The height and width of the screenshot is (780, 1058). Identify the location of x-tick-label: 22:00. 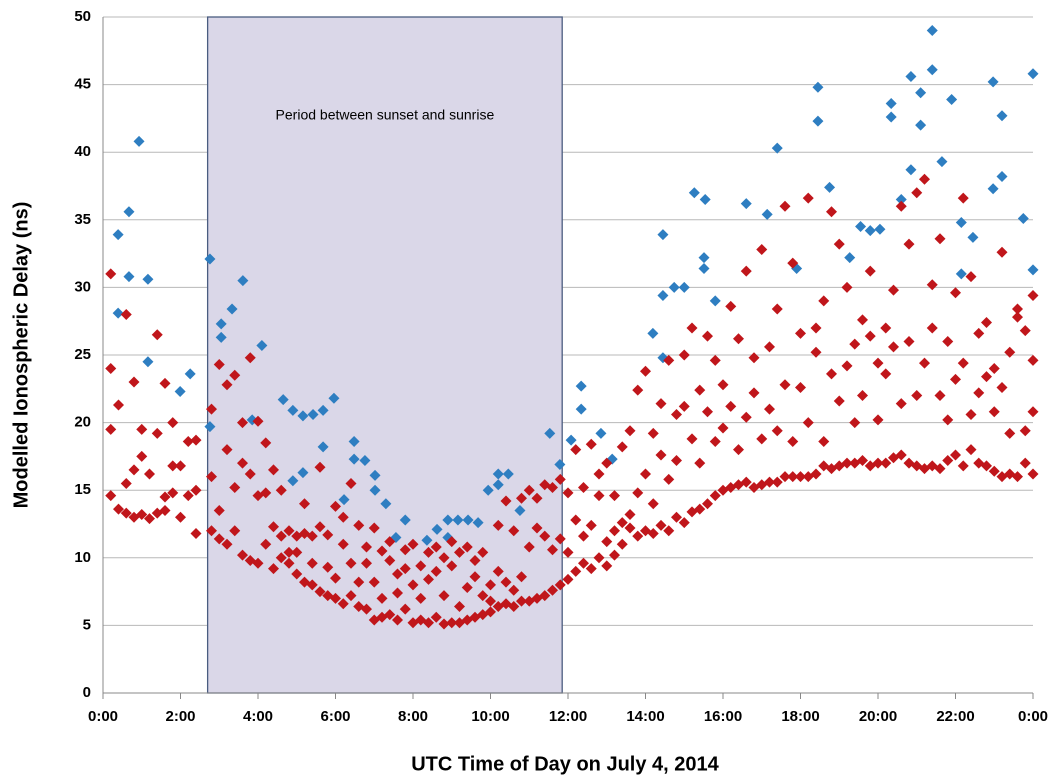
(955, 716).